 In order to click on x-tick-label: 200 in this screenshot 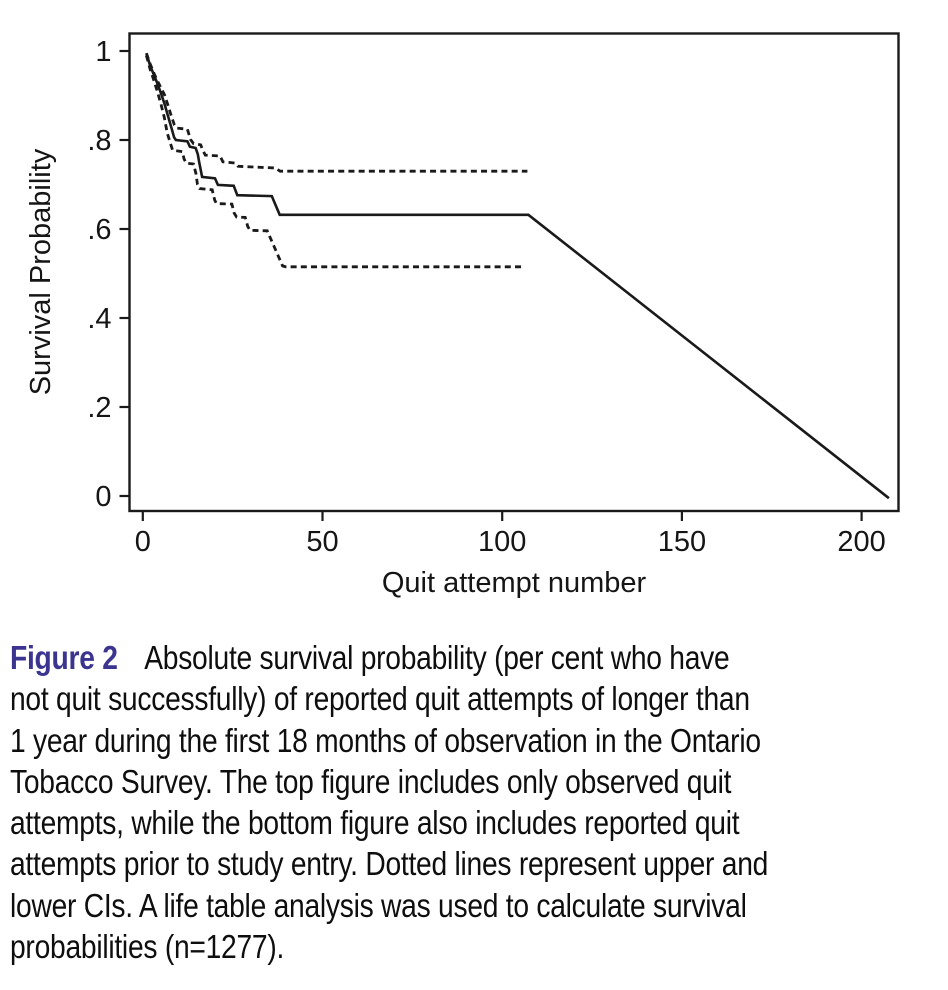, I will do `click(861, 542)`.